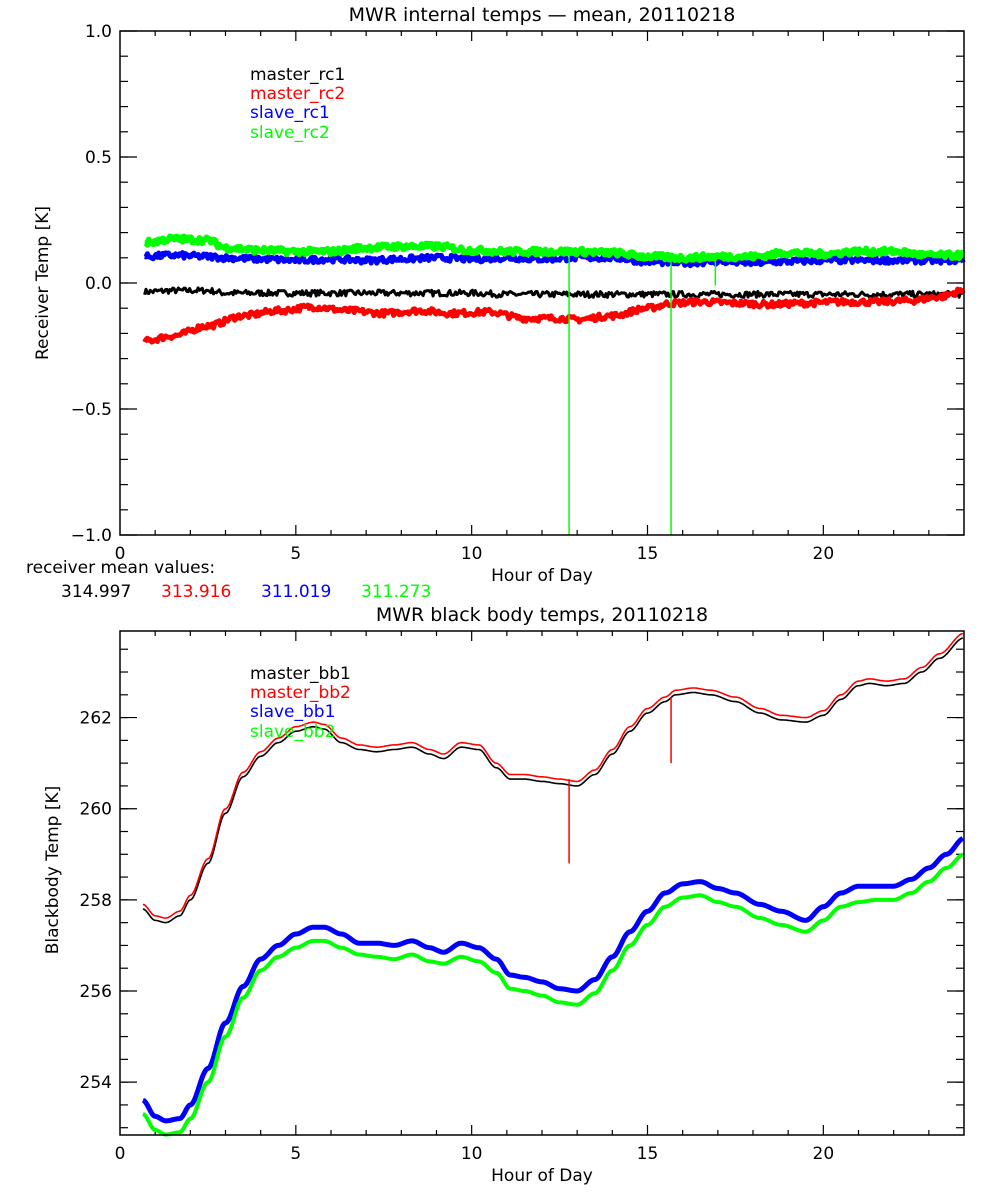 This screenshot has width=1000, height=1200. What do you see at coordinates (96, 810) in the screenshot?
I see `y-tick-label: 260` at bounding box center [96, 810].